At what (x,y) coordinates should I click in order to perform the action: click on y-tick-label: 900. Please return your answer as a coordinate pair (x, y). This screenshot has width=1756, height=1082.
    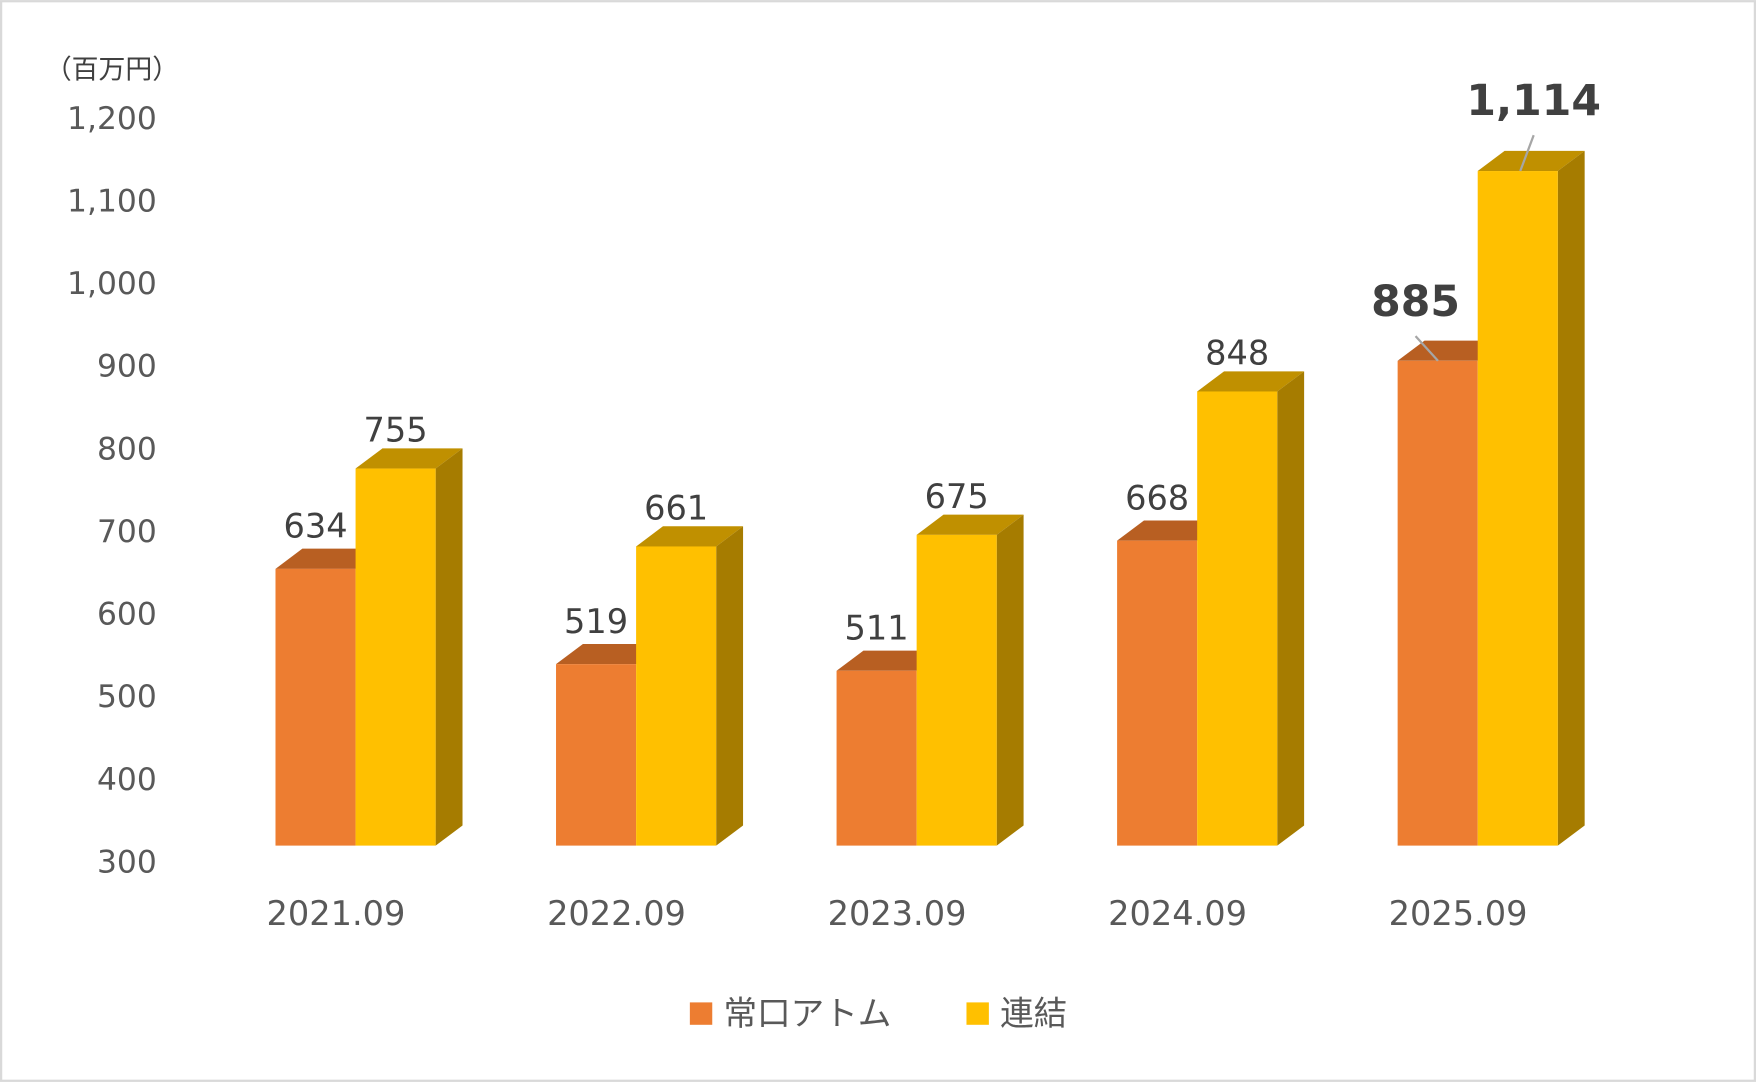
    Looking at the image, I should click on (127, 367).